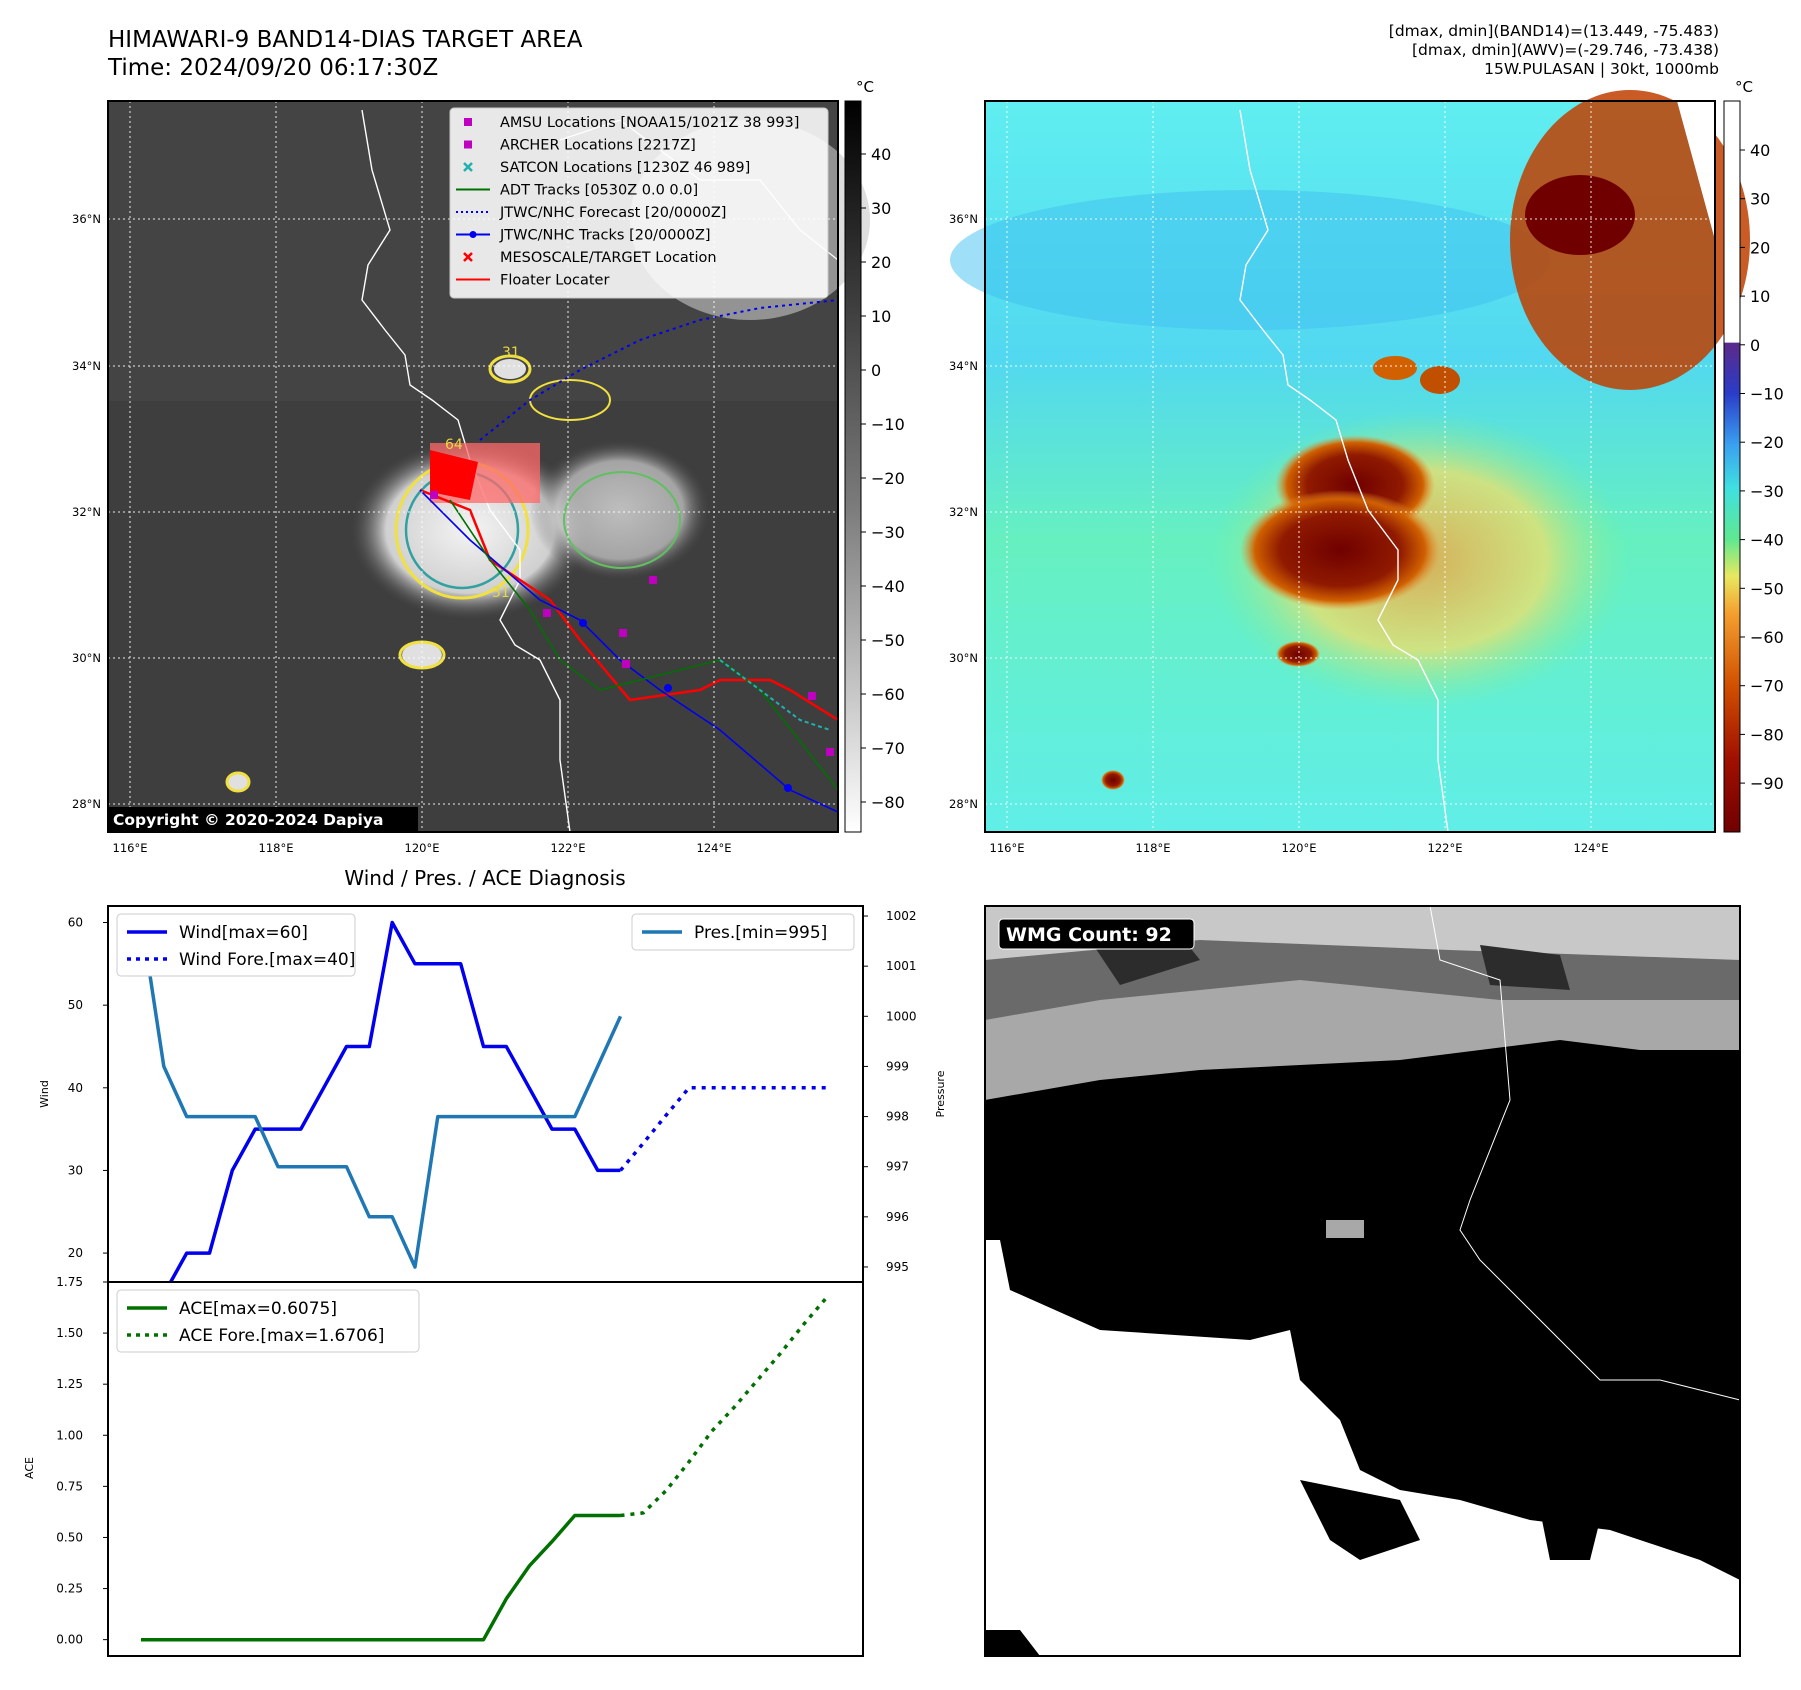 The height and width of the screenshot is (1690, 1801). What do you see at coordinates (69, 1589) in the screenshot?
I see `ace-ytick-label: 0.25` at bounding box center [69, 1589].